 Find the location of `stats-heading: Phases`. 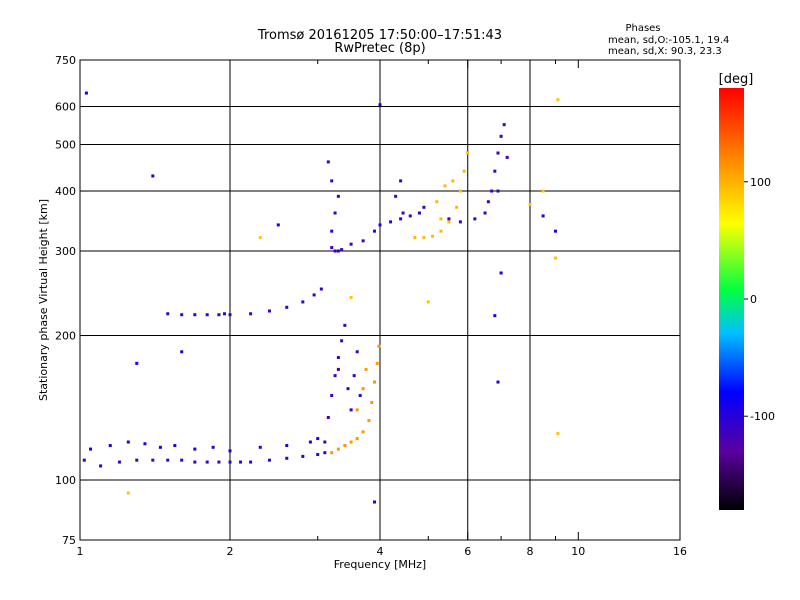

stats-heading: Phases is located at coordinates (642, 28).